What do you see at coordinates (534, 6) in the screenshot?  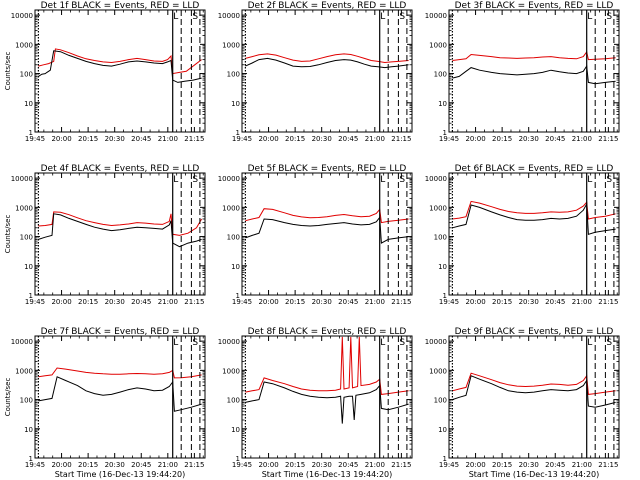 I see `chart-title: Det 3f BLACK = Events, RED = LLD` at bounding box center [534, 6].